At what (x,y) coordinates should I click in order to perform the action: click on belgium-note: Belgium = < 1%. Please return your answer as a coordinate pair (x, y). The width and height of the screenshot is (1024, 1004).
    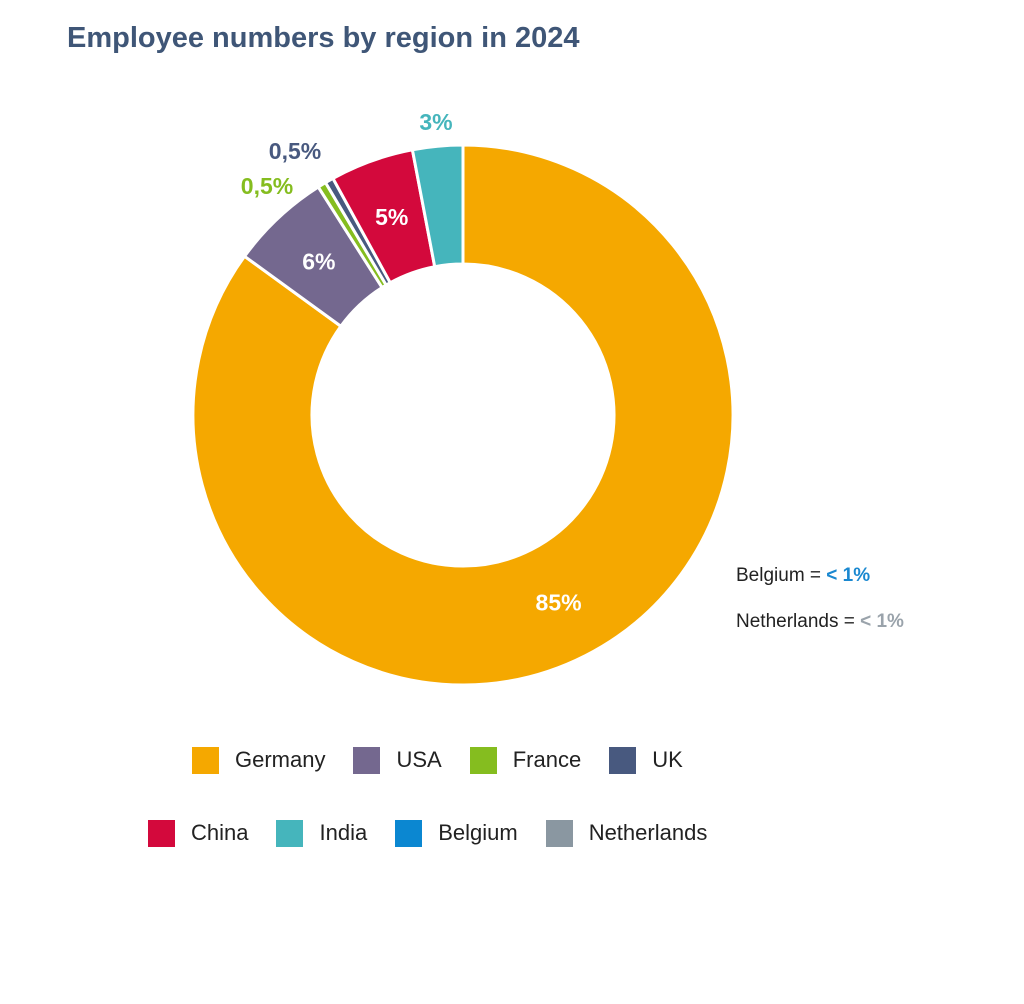
    Looking at the image, I should click on (803, 576).